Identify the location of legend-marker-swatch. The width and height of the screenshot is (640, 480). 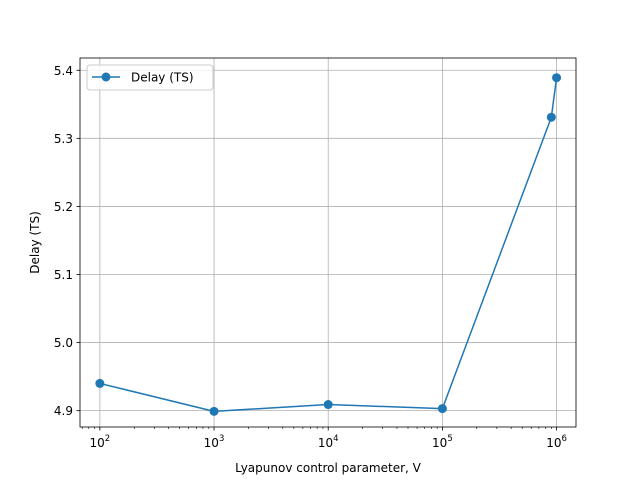
(106, 77).